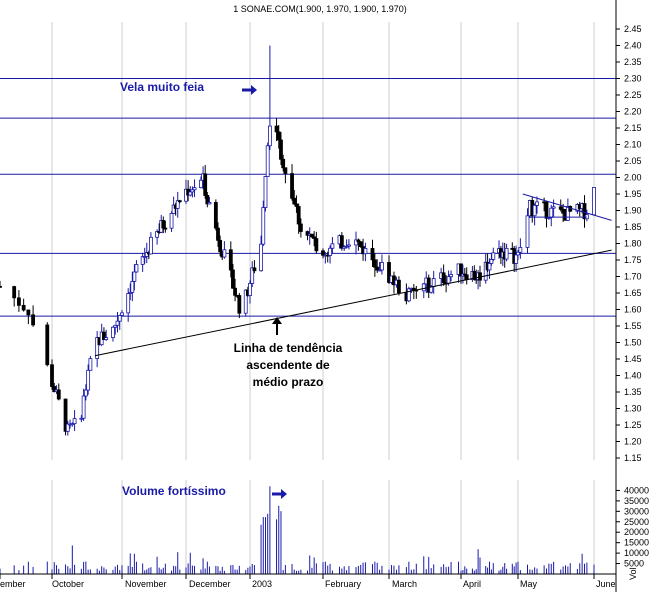  I want to click on annotation-trend-3: médio prazo, so click(288, 382).